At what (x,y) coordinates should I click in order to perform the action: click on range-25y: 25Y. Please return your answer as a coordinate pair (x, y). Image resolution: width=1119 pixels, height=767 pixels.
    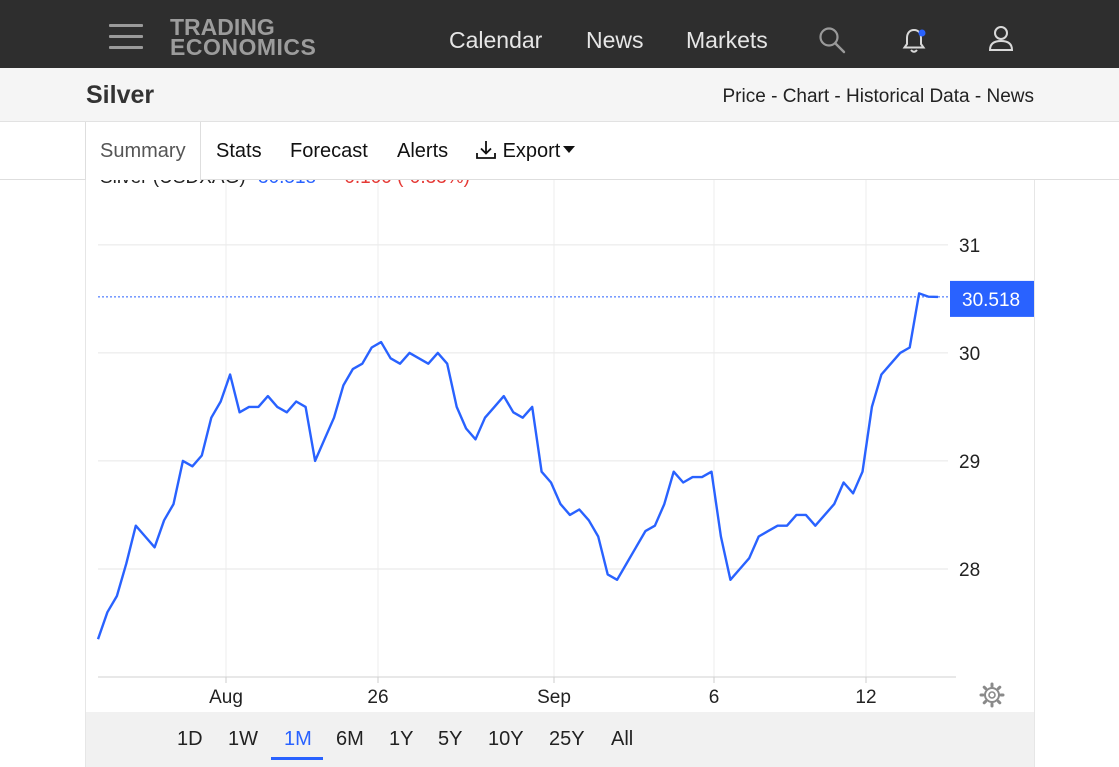
    Looking at the image, I should click on (567, 739).